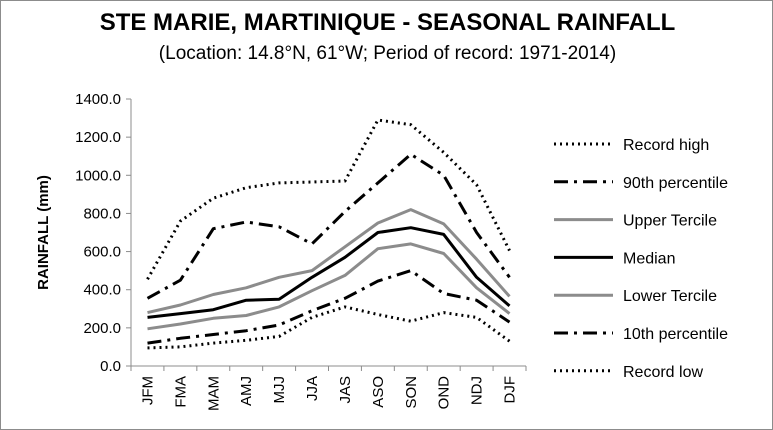  Describe the element at coordinates (279, 390) in the screenshot. I see `x-tick-label: MJJ` at that location.